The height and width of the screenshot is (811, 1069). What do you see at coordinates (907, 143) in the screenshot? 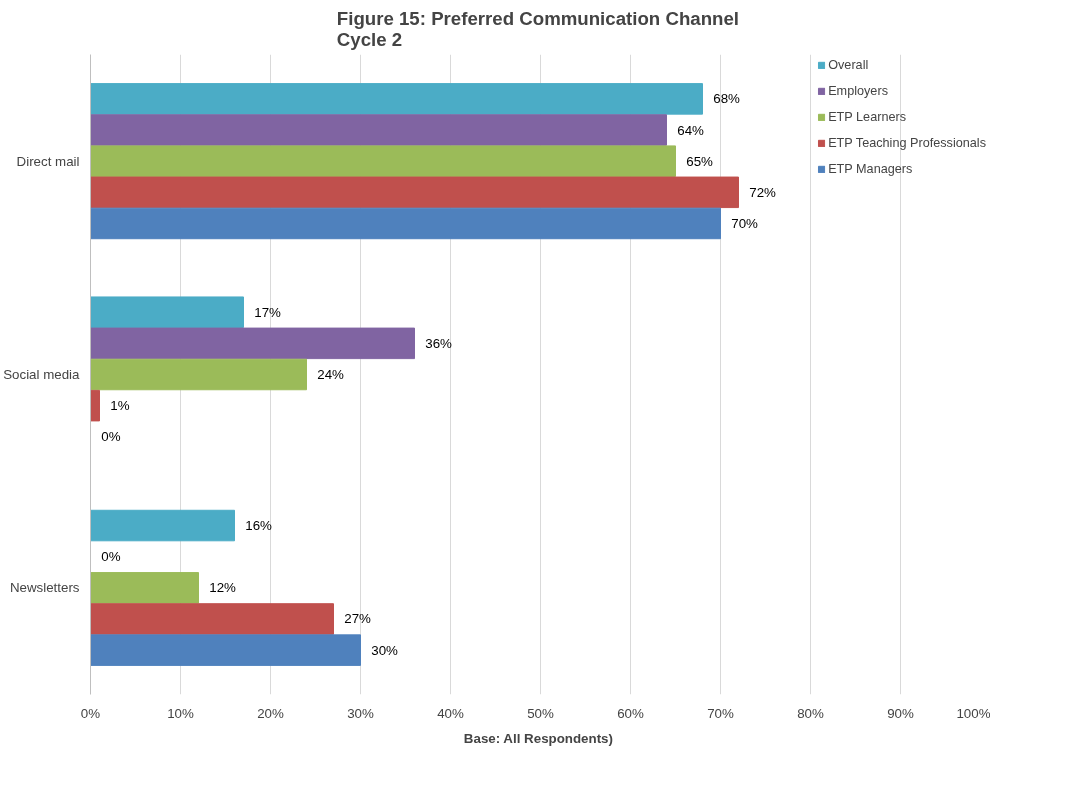
I see `legend-label: ETP Teaching Professionals` at bounding box center [907, 143].